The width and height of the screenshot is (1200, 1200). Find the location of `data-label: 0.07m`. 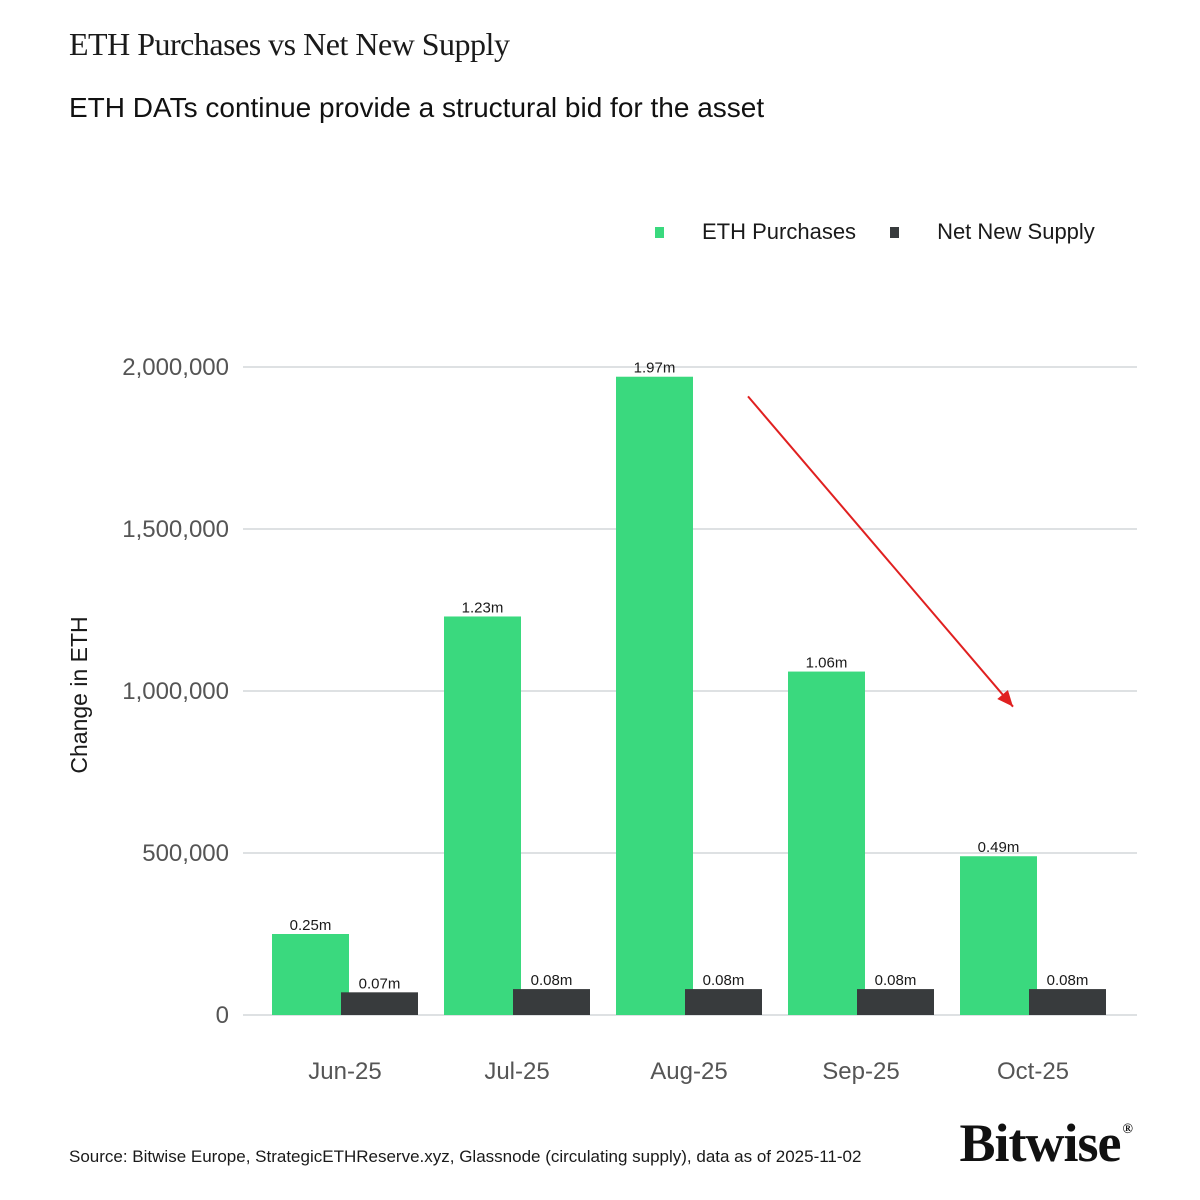

data-label: 0.07m is located at coordinates (380, 983).